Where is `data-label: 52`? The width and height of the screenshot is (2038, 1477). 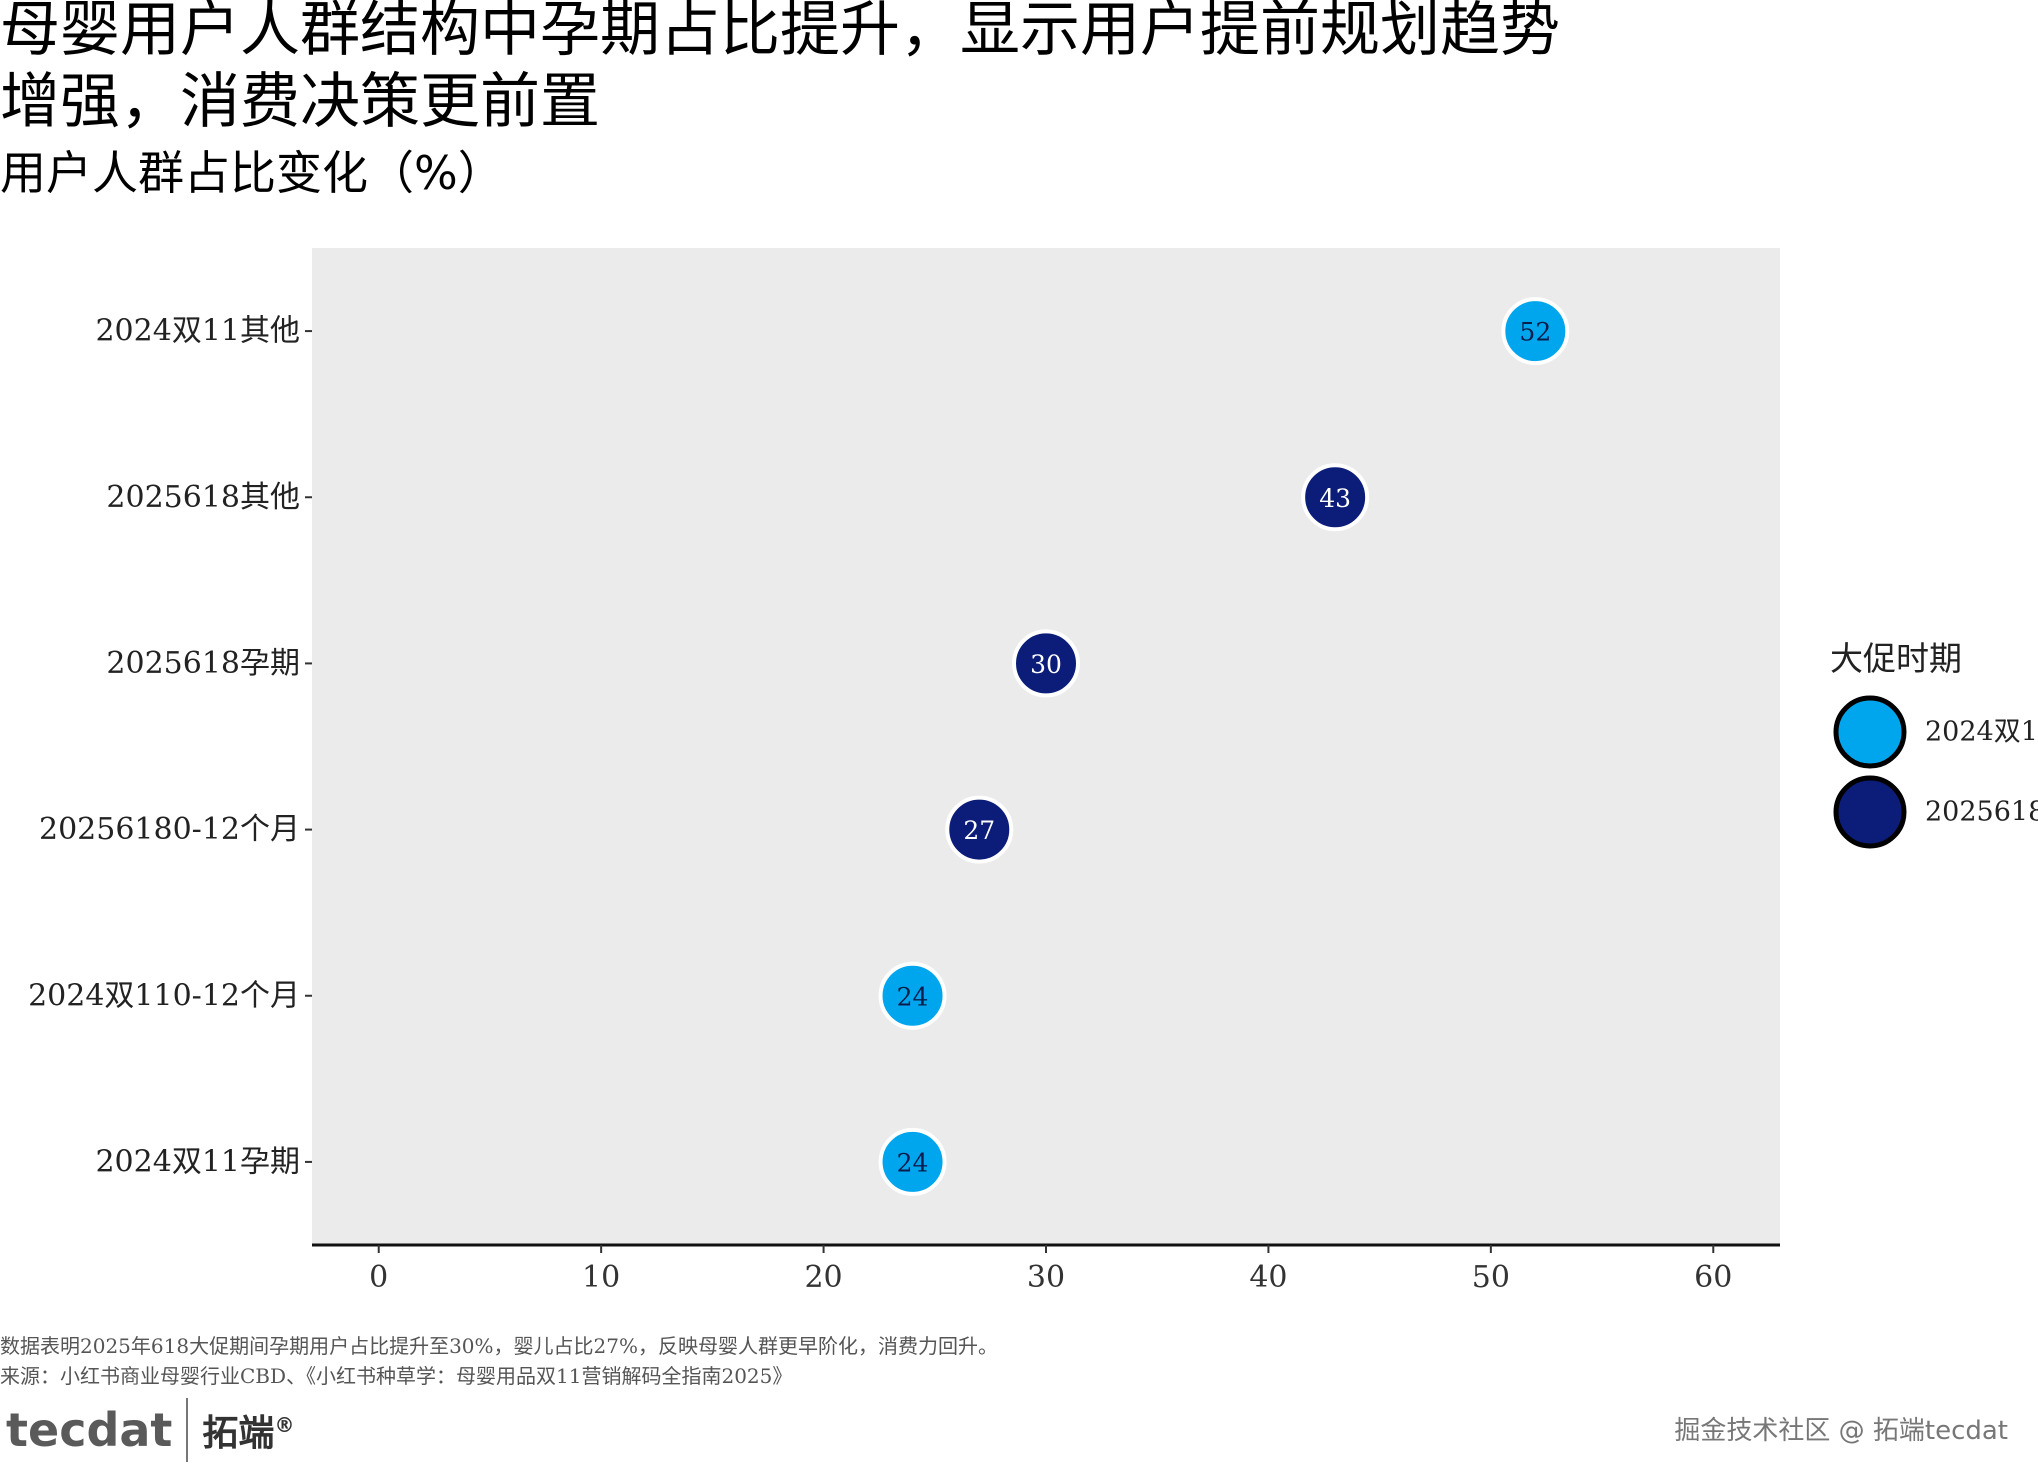
data-label: 52 is located at coordinates (1535, 332).